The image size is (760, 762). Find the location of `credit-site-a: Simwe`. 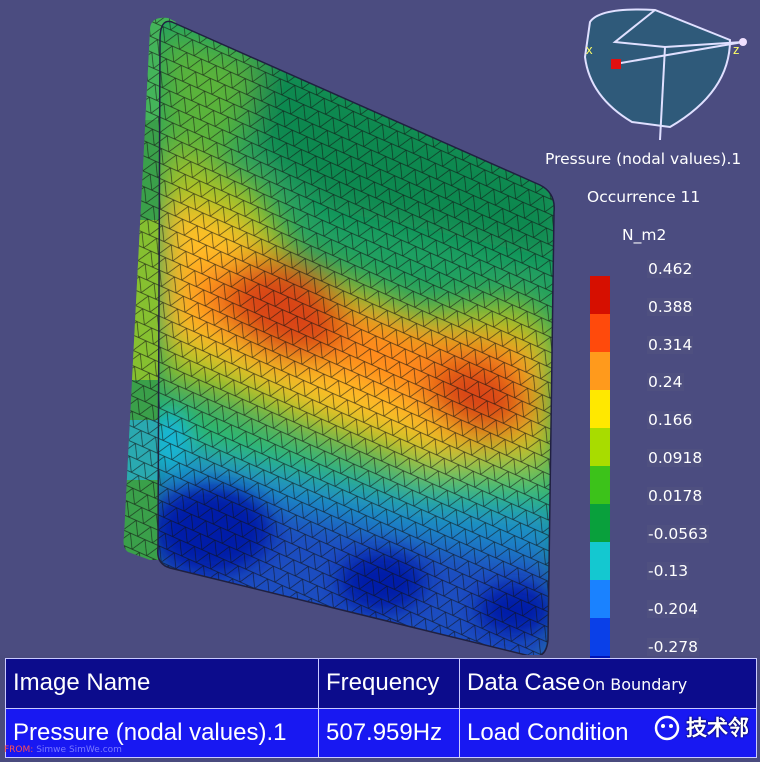

credit-site-a: Simwe is located at coordinates (51, 750).